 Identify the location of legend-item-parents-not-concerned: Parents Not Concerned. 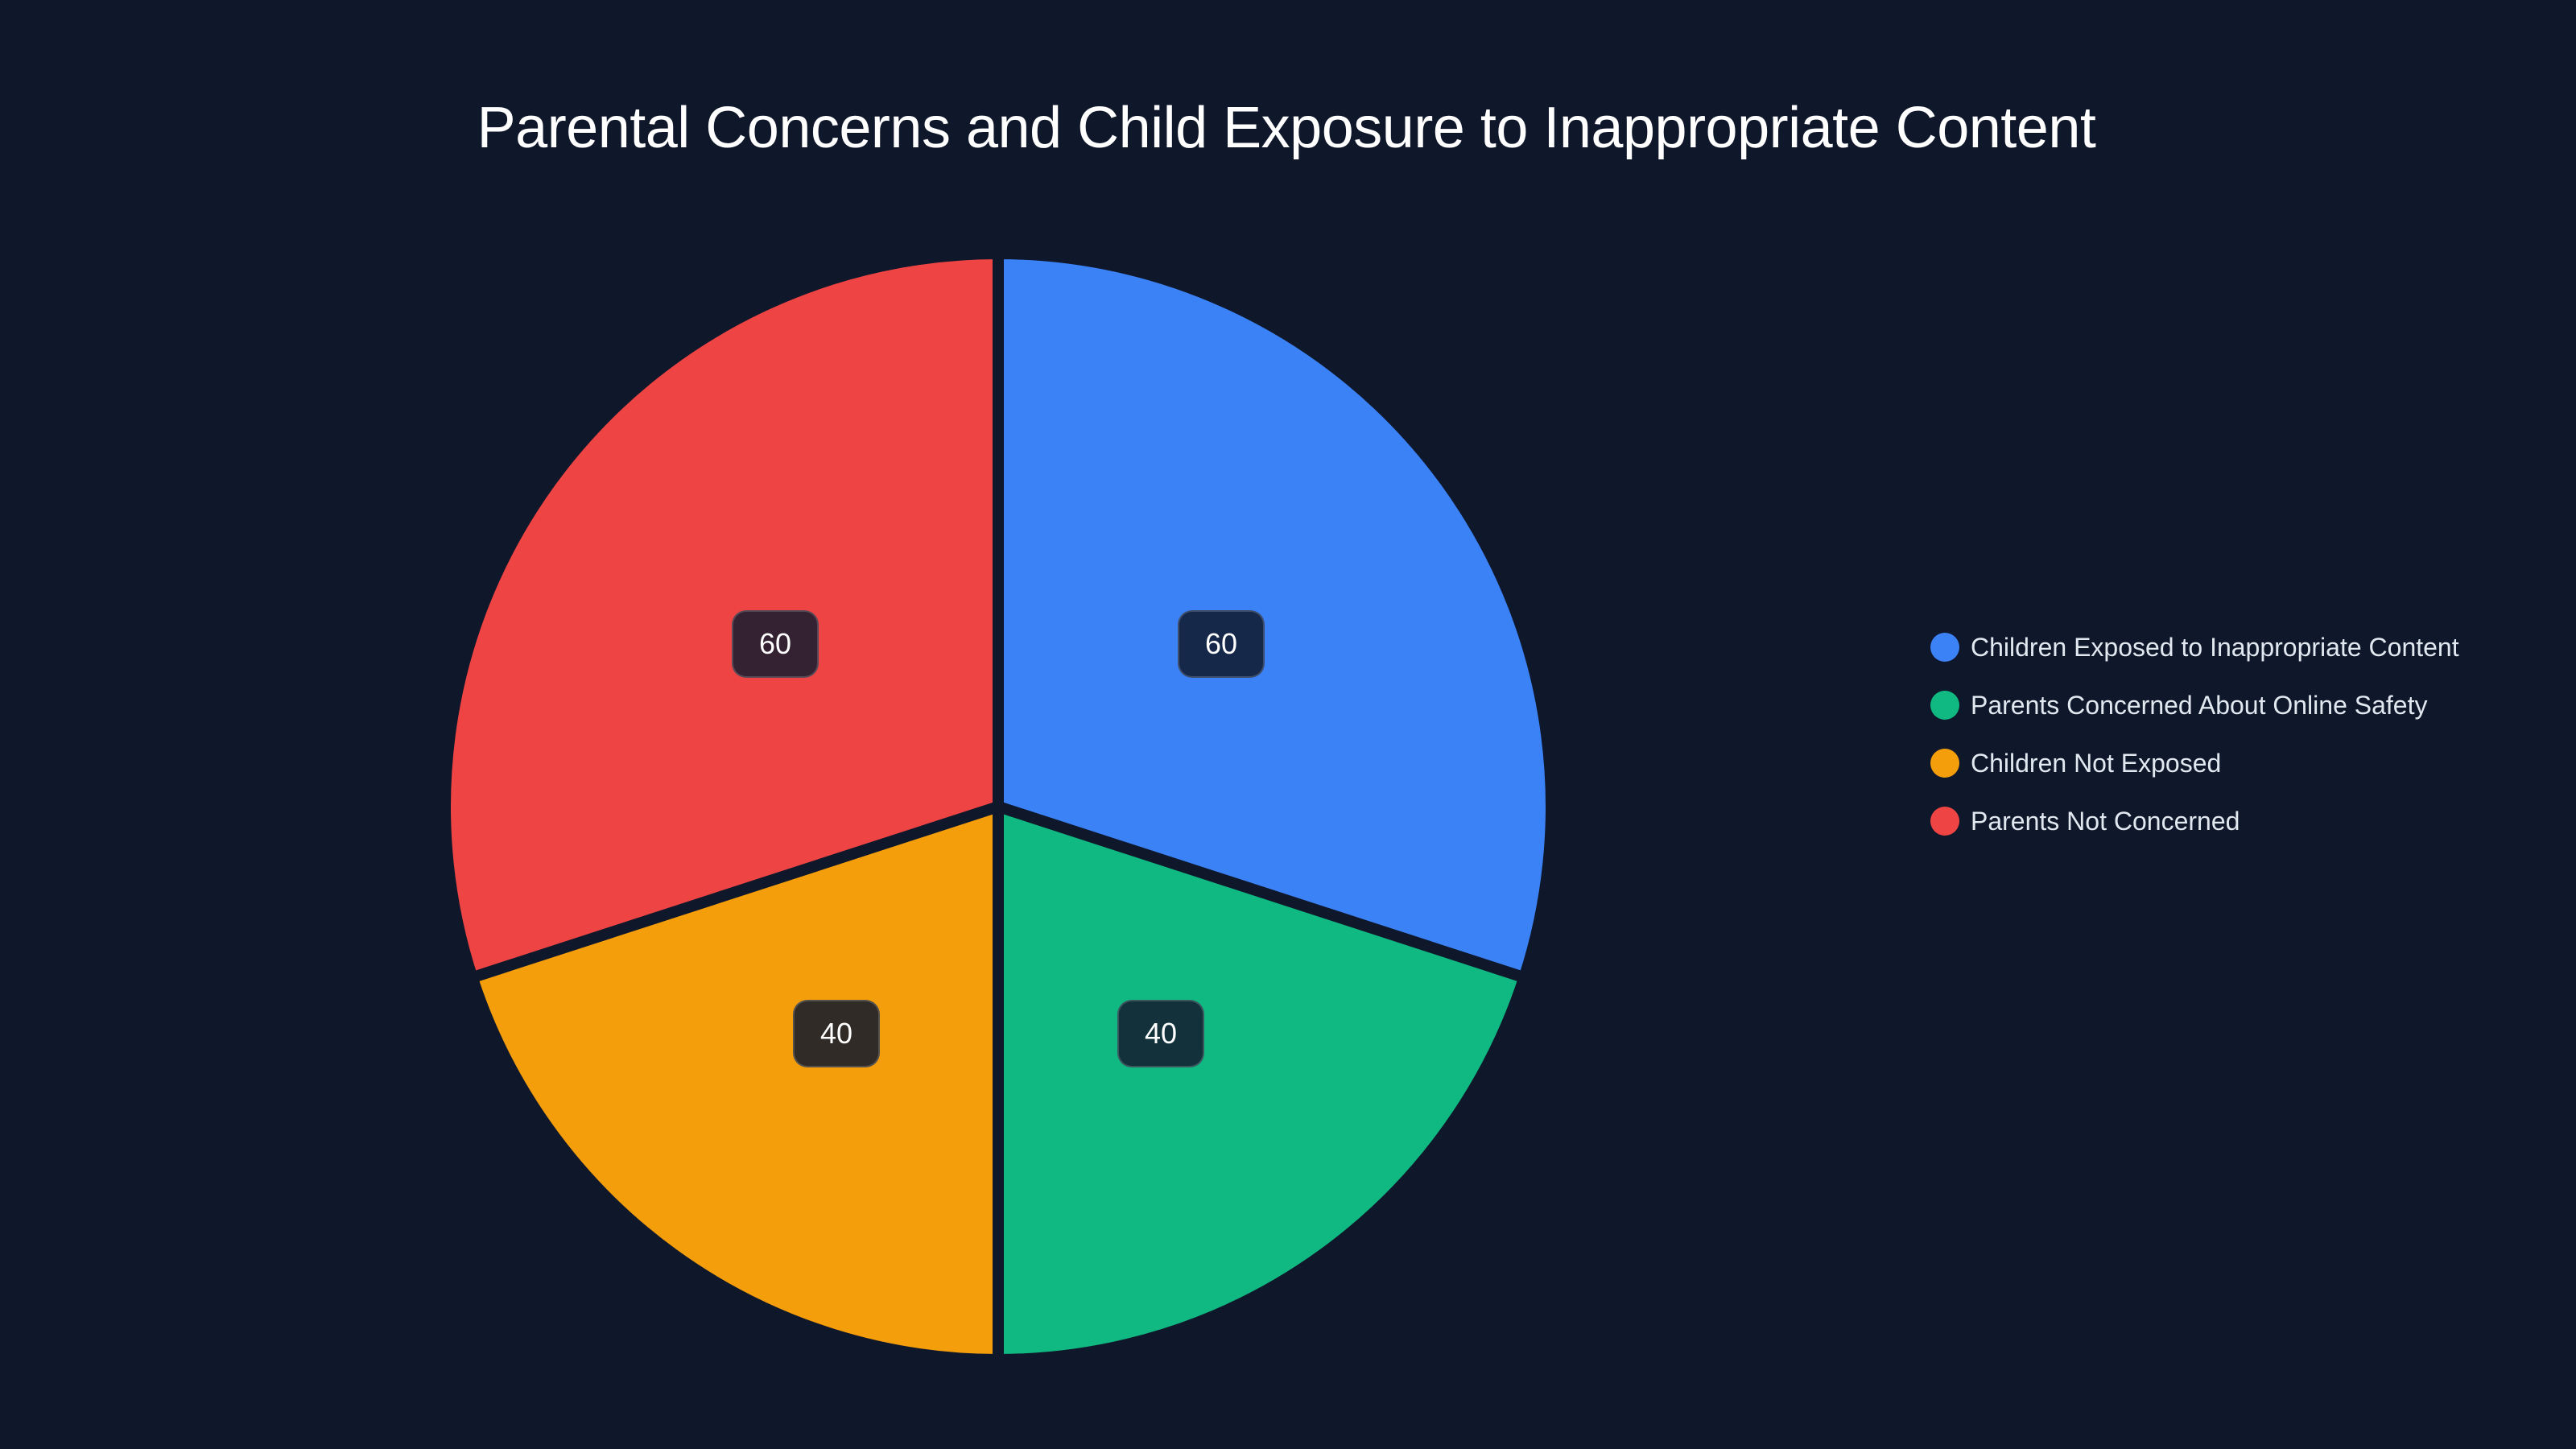
(2194, 821).